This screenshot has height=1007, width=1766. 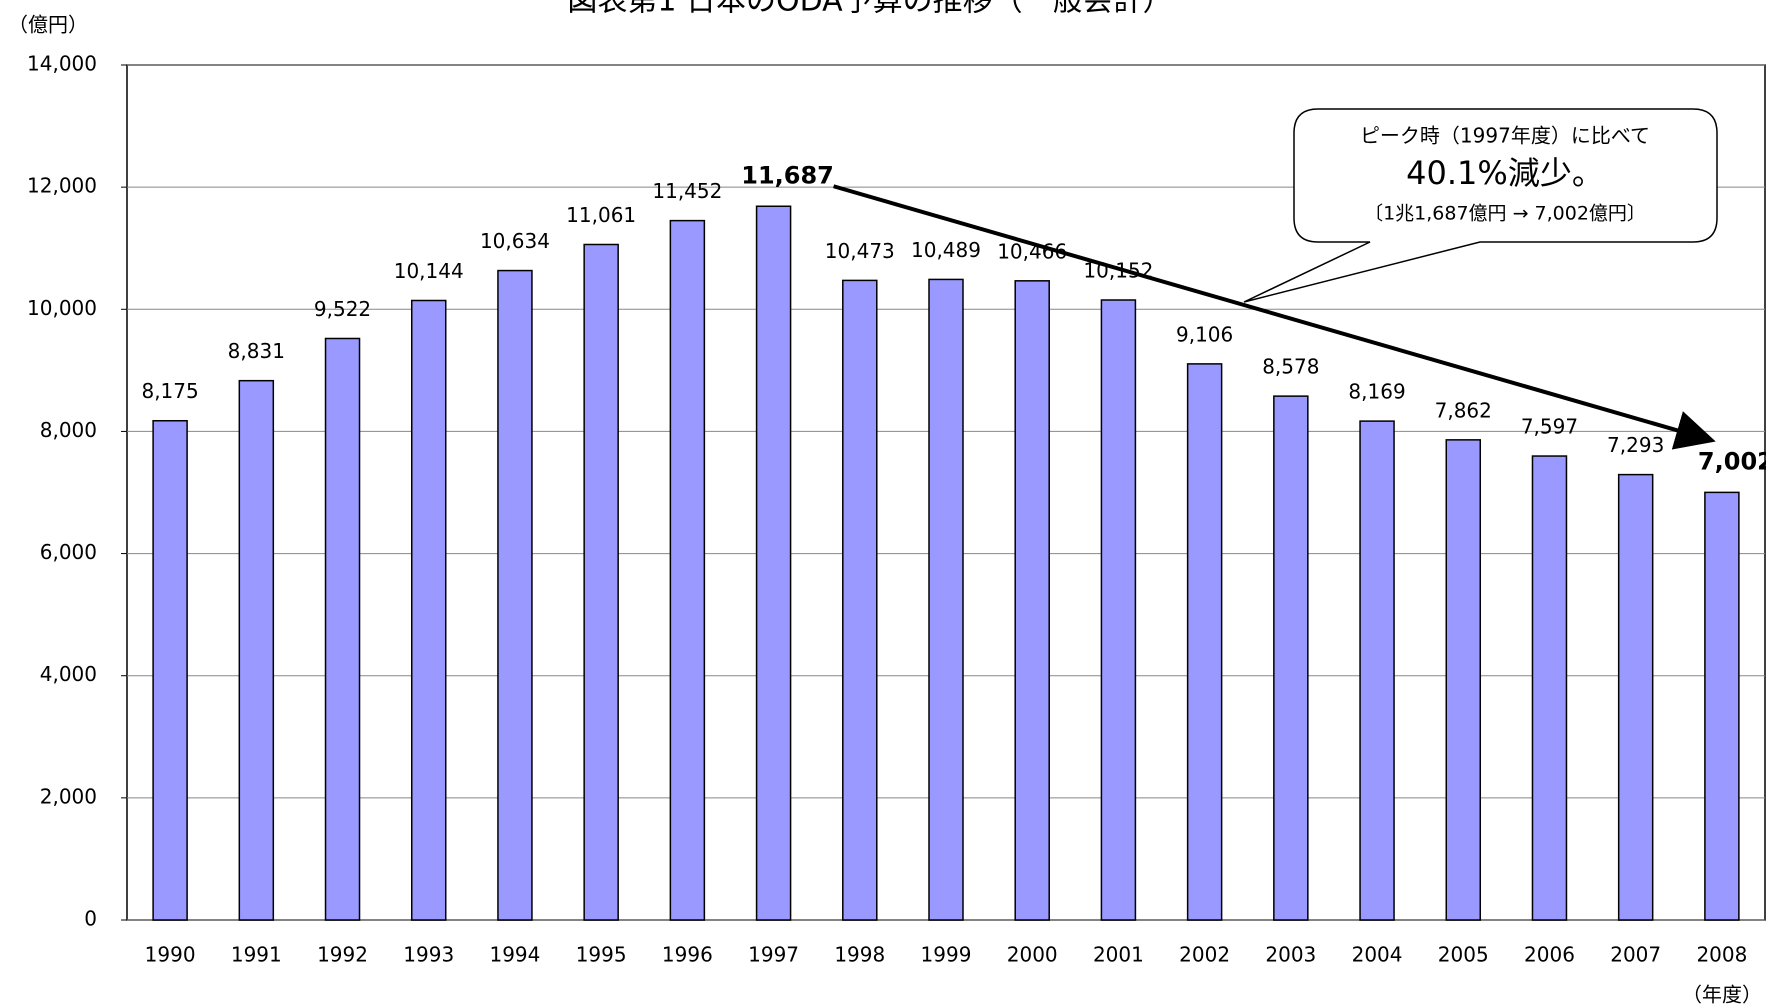 I want to click on x-tick-label: 2004, so click(x=1377, y=955).